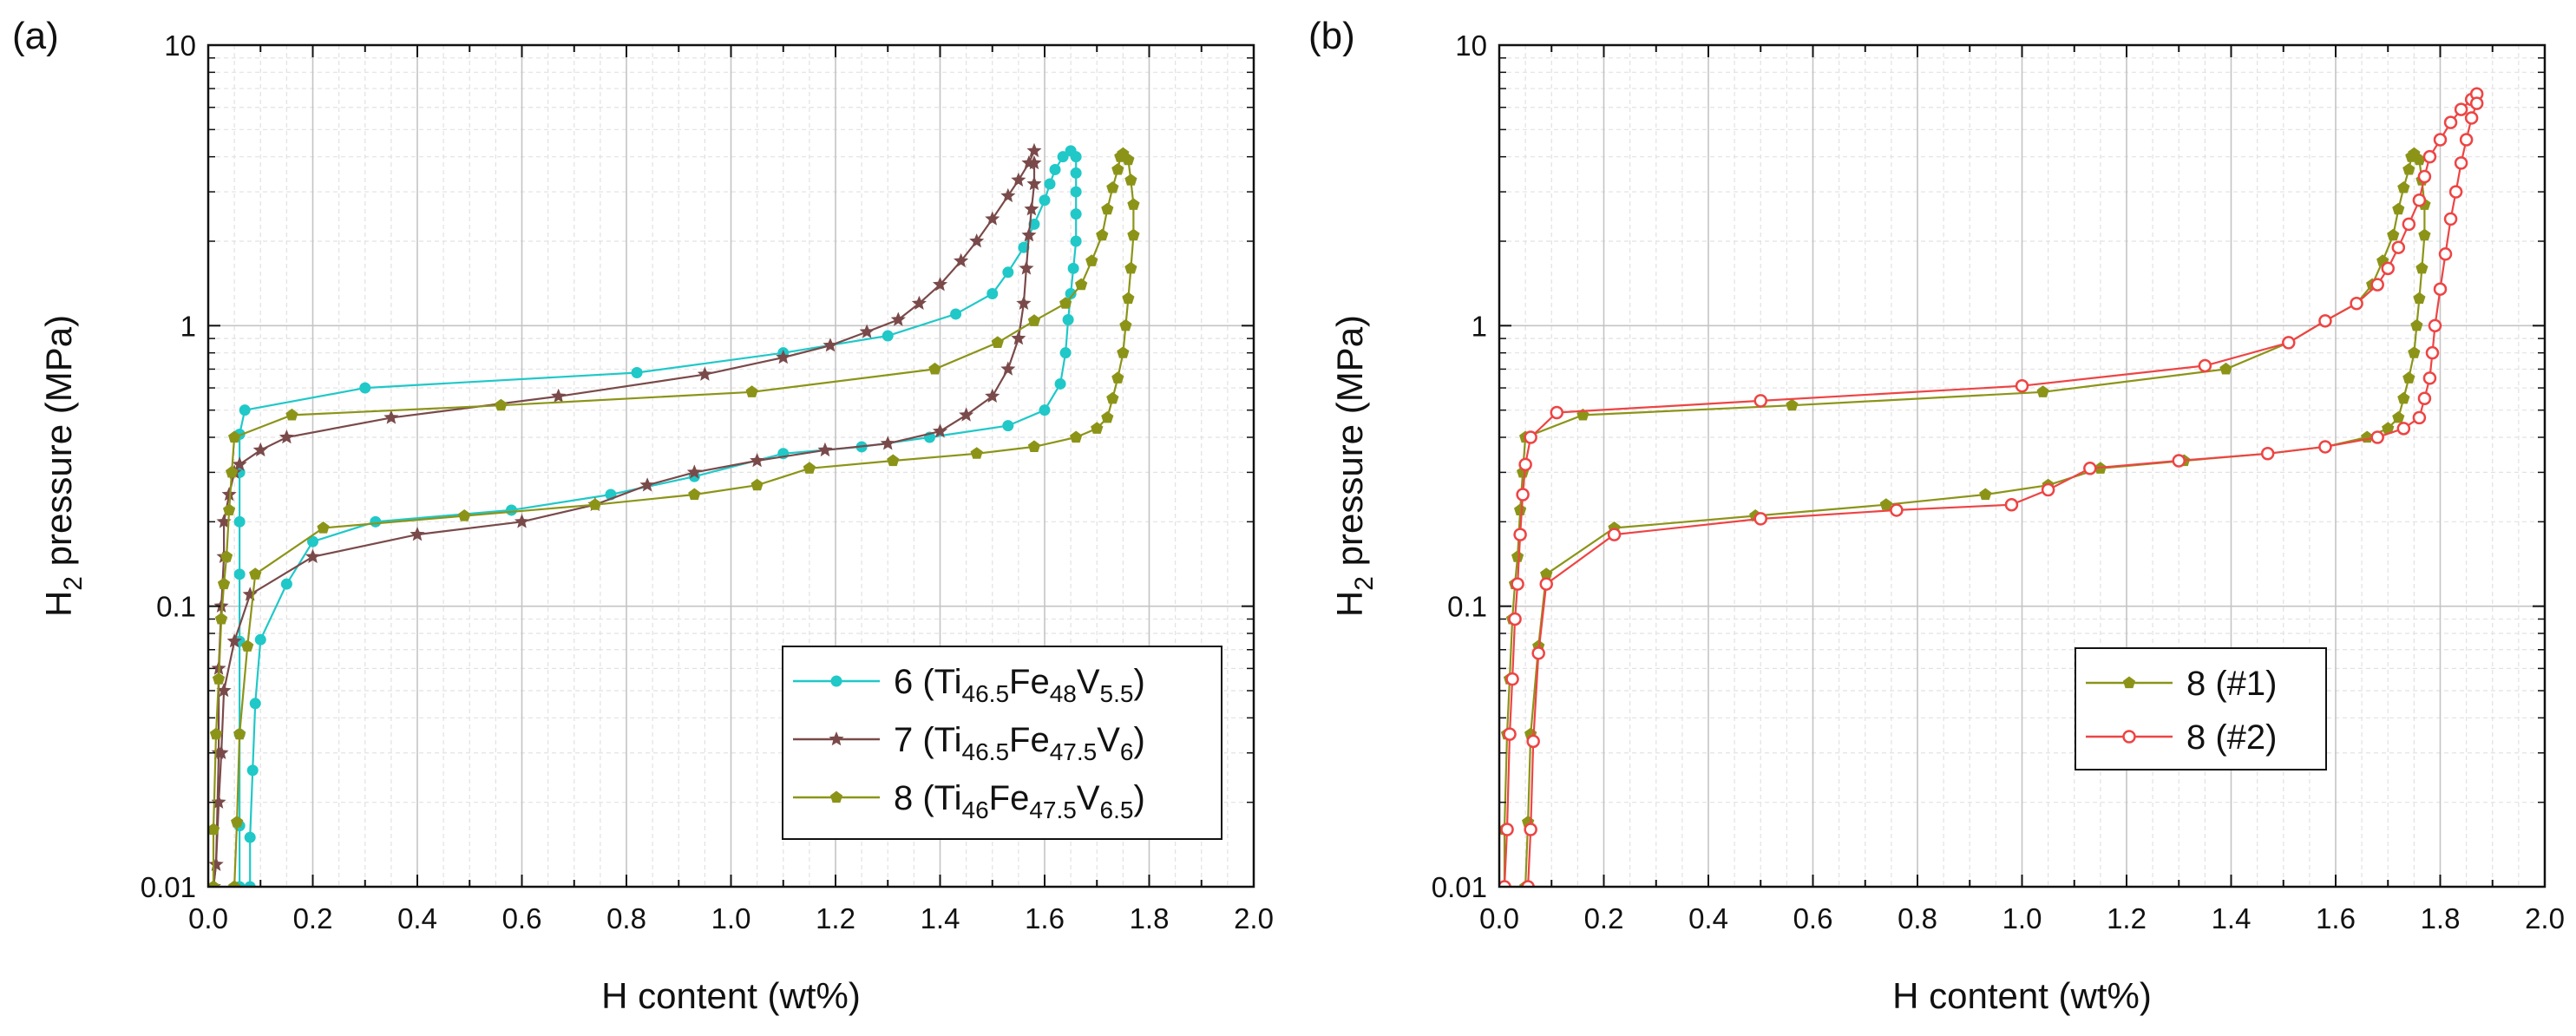 Image resolution: width=2576 pixels, height=1036 pixels. Describe the element at coordinates (2232, 918) in the screenshot. I see `x-tick-label: 1.4` at that location.